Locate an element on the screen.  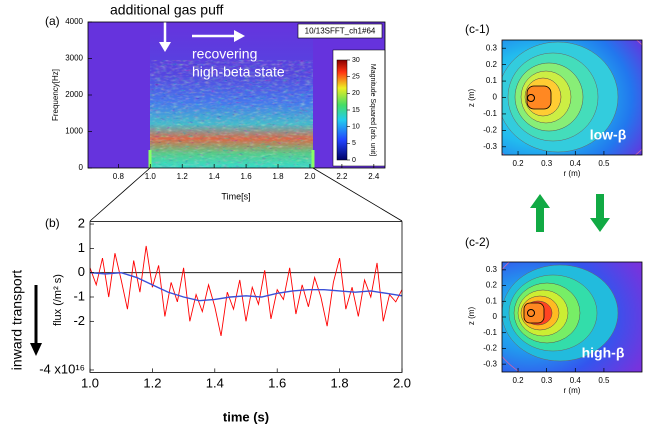
colorbar-tick-label: 0 is located at coordinates (354, 160).